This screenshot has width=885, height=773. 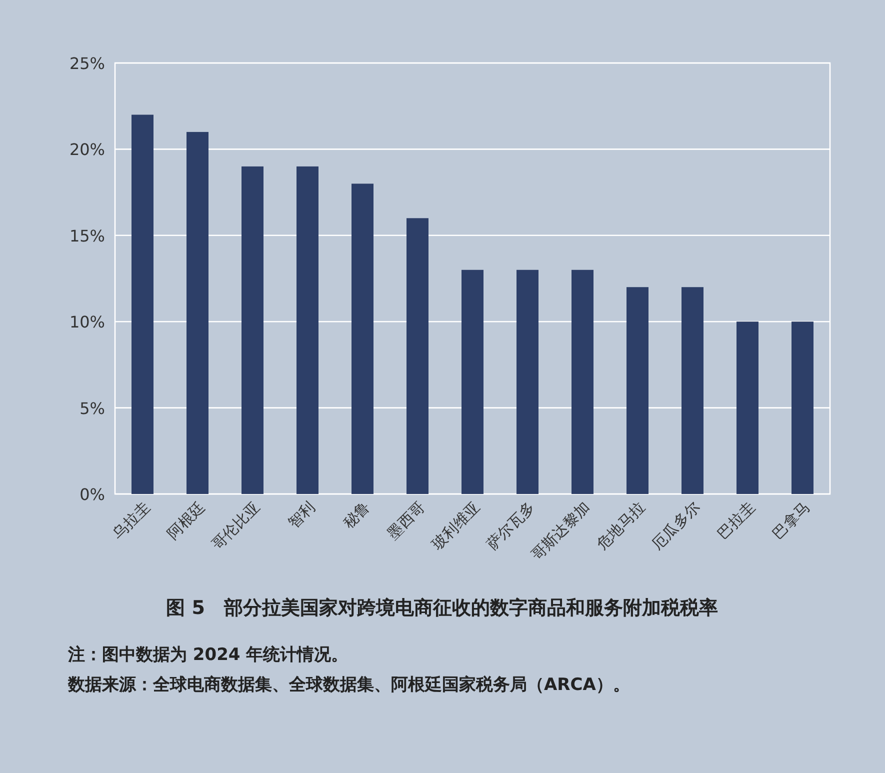 What do you see at coordinates (92, 408) in the screenshot?
I see `y-tick-label: 5%` at bounding box center [92, 408].